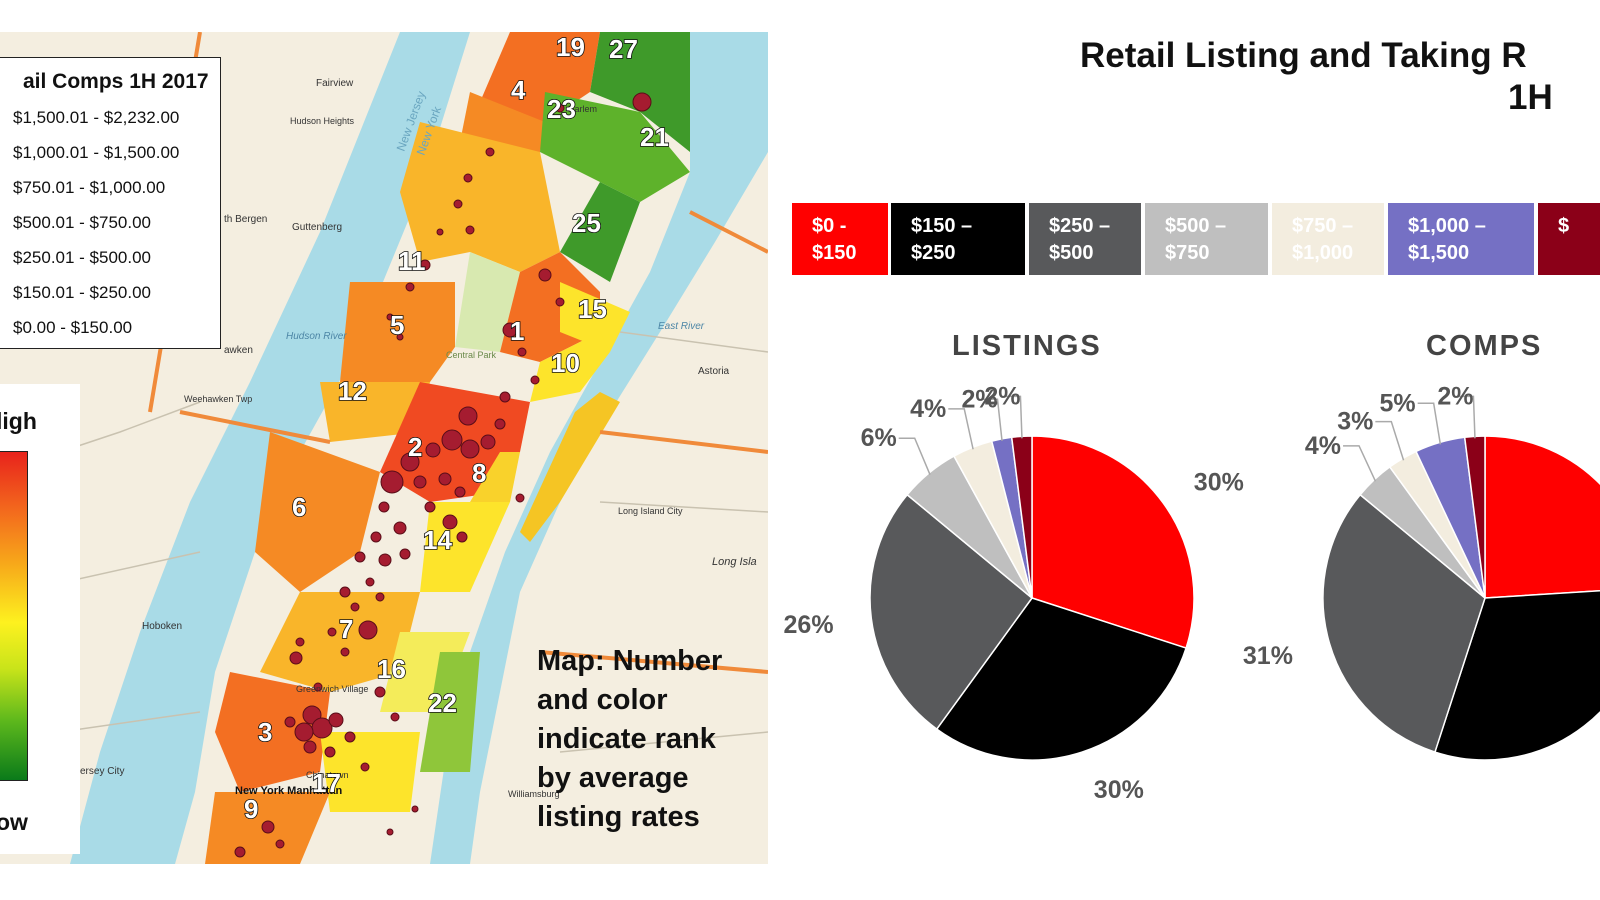 The image size is (1600, 900). Describe the element at coordinates (829, 226) in the screenshot. I see `swatch-line: $0 -` at that location.